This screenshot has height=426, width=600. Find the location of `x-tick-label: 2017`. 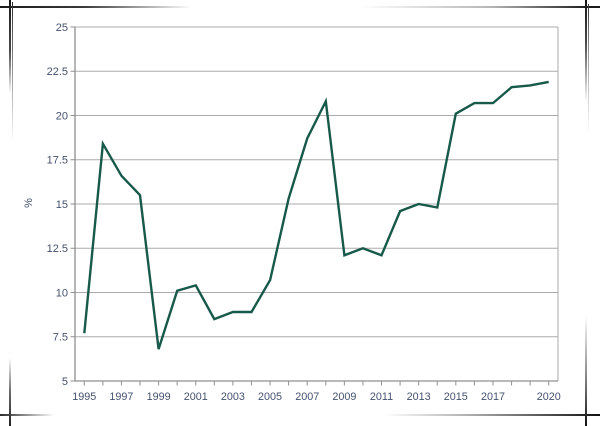

x-tick-label: 2017 is located at coordinates (493, 397).